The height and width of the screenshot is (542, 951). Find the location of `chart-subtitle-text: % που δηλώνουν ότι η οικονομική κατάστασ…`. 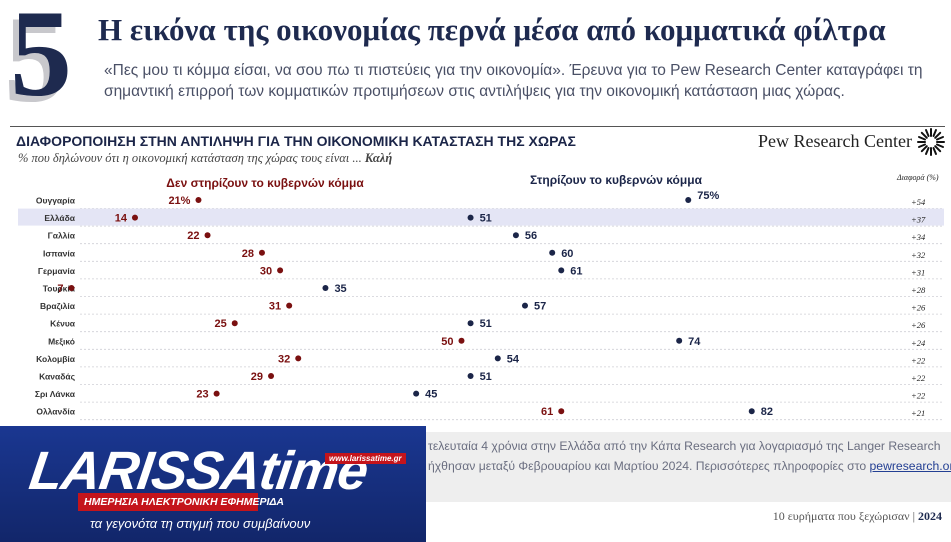

chart-subtitle-text: % που δηλώνουν ότι η οικονομική κατάστασ… is located at coordinates (190, 158).